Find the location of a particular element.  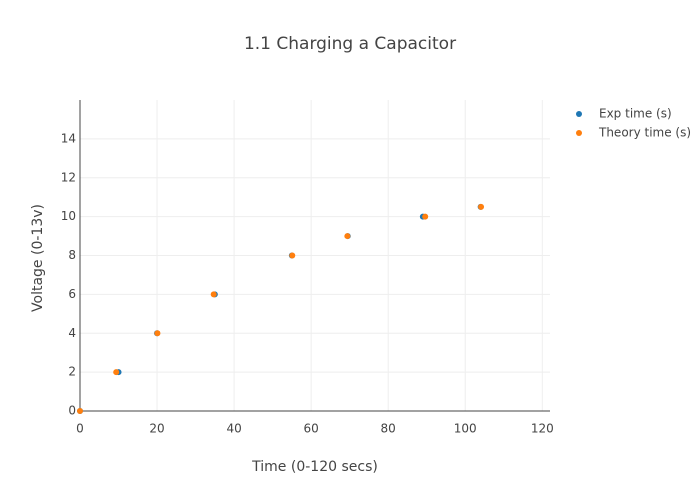

x-tick-label: 40 is located at coordinates (233, 429).